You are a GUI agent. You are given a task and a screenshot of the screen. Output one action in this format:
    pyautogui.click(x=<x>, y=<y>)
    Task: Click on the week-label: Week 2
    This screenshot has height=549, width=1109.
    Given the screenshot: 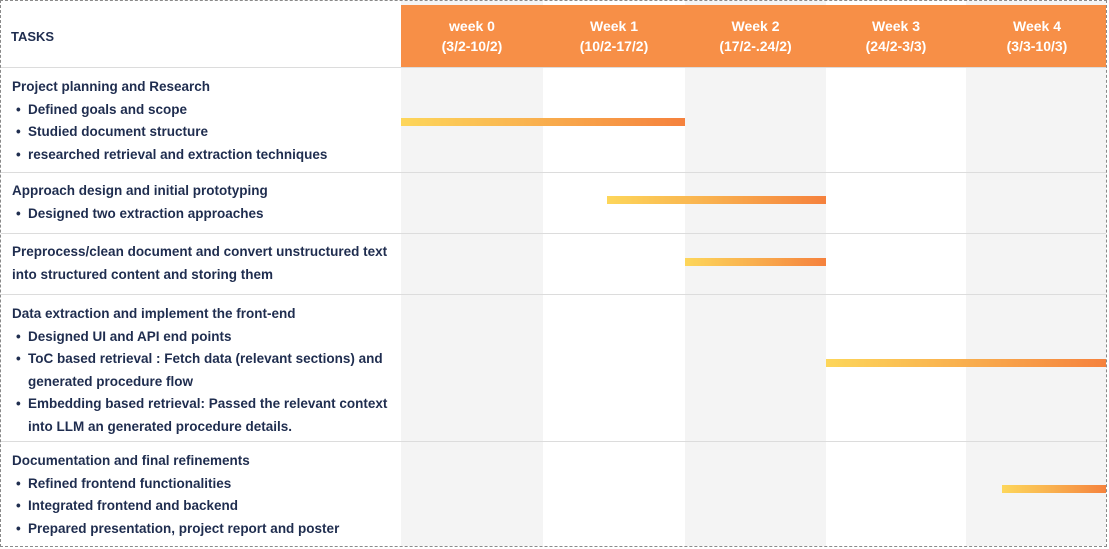 What is the action you would take?
    pyautogui.click(x=755, y=26)
    